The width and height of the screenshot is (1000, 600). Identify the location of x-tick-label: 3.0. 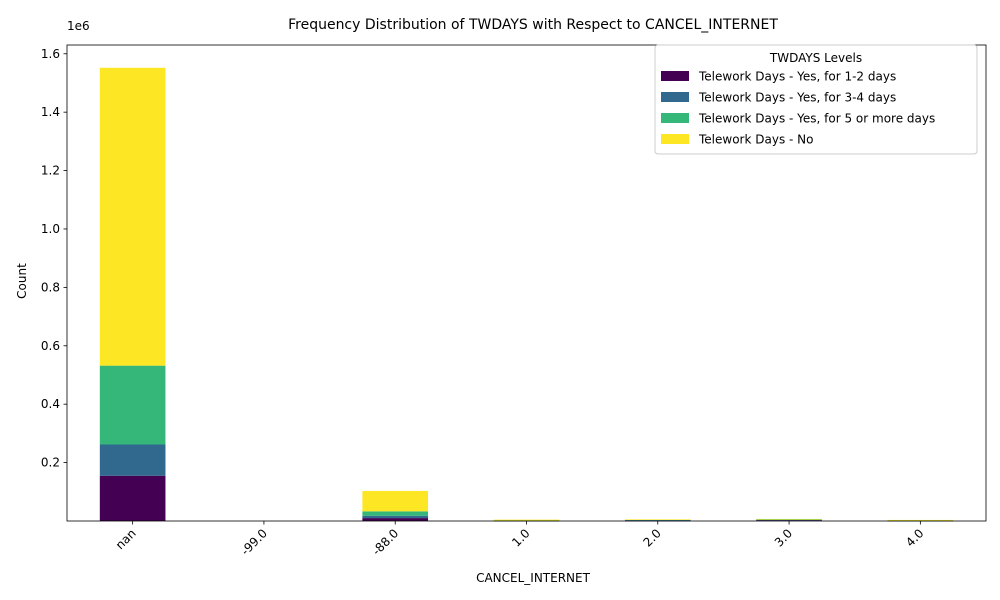
(783, 537).